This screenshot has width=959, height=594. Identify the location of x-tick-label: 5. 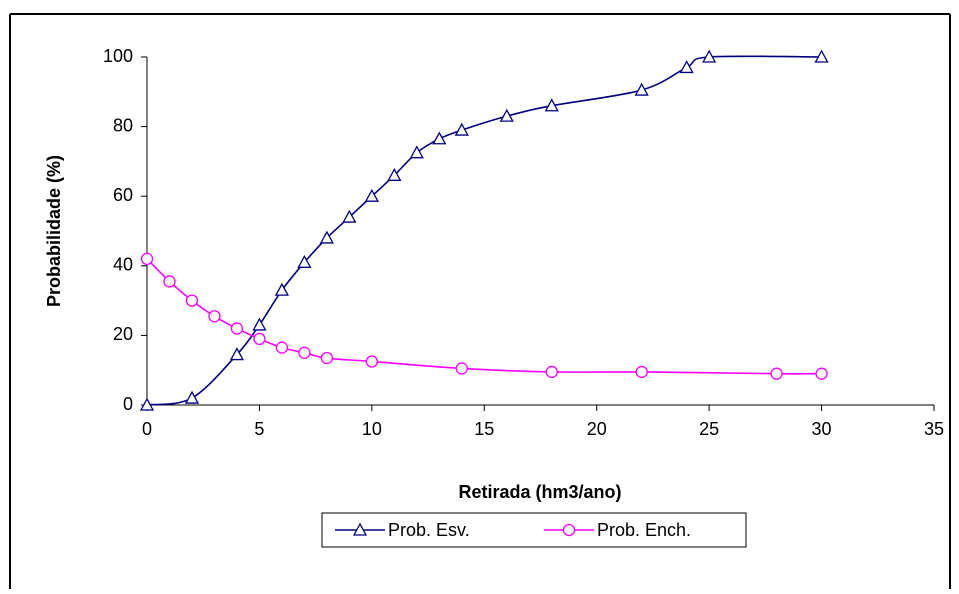
(259, 429).